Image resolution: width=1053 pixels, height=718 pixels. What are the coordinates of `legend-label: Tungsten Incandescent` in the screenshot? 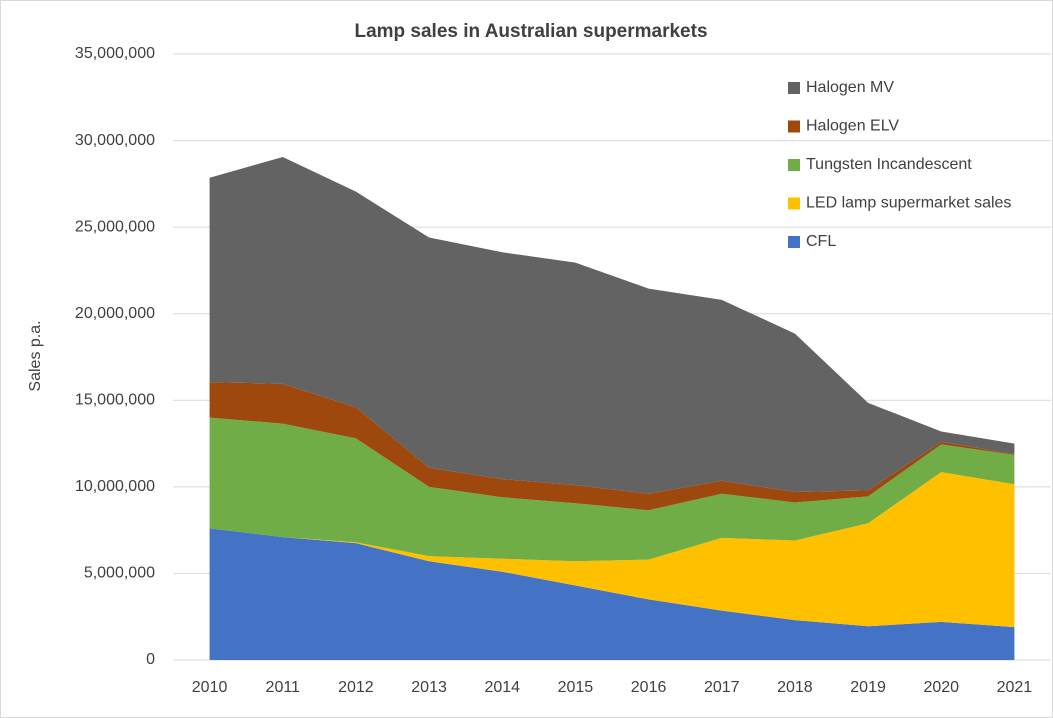 It's located at (889, 164).